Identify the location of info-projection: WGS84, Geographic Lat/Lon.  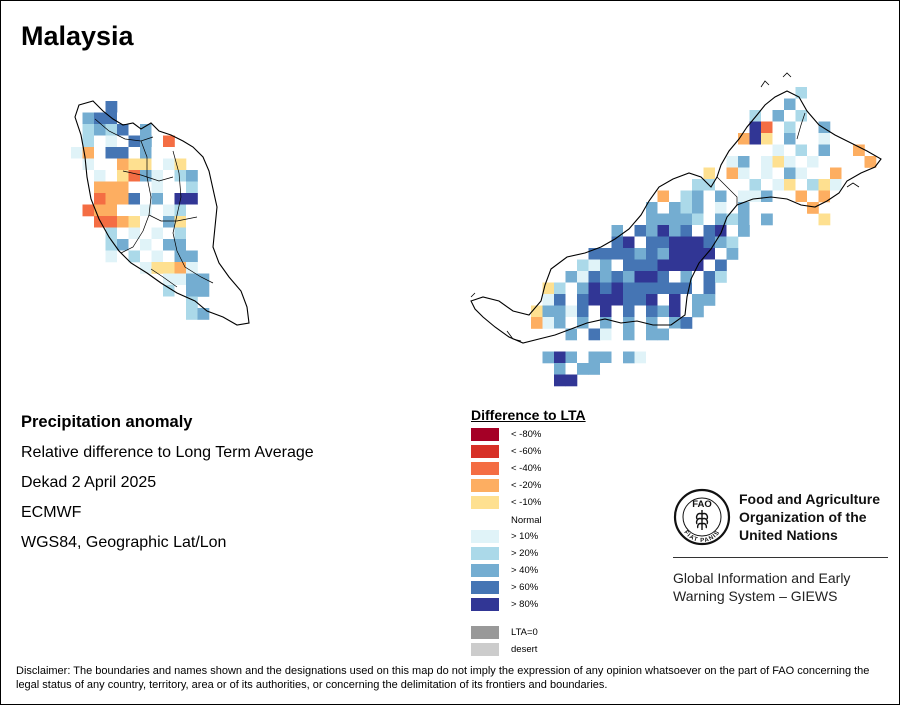
(124, 542).